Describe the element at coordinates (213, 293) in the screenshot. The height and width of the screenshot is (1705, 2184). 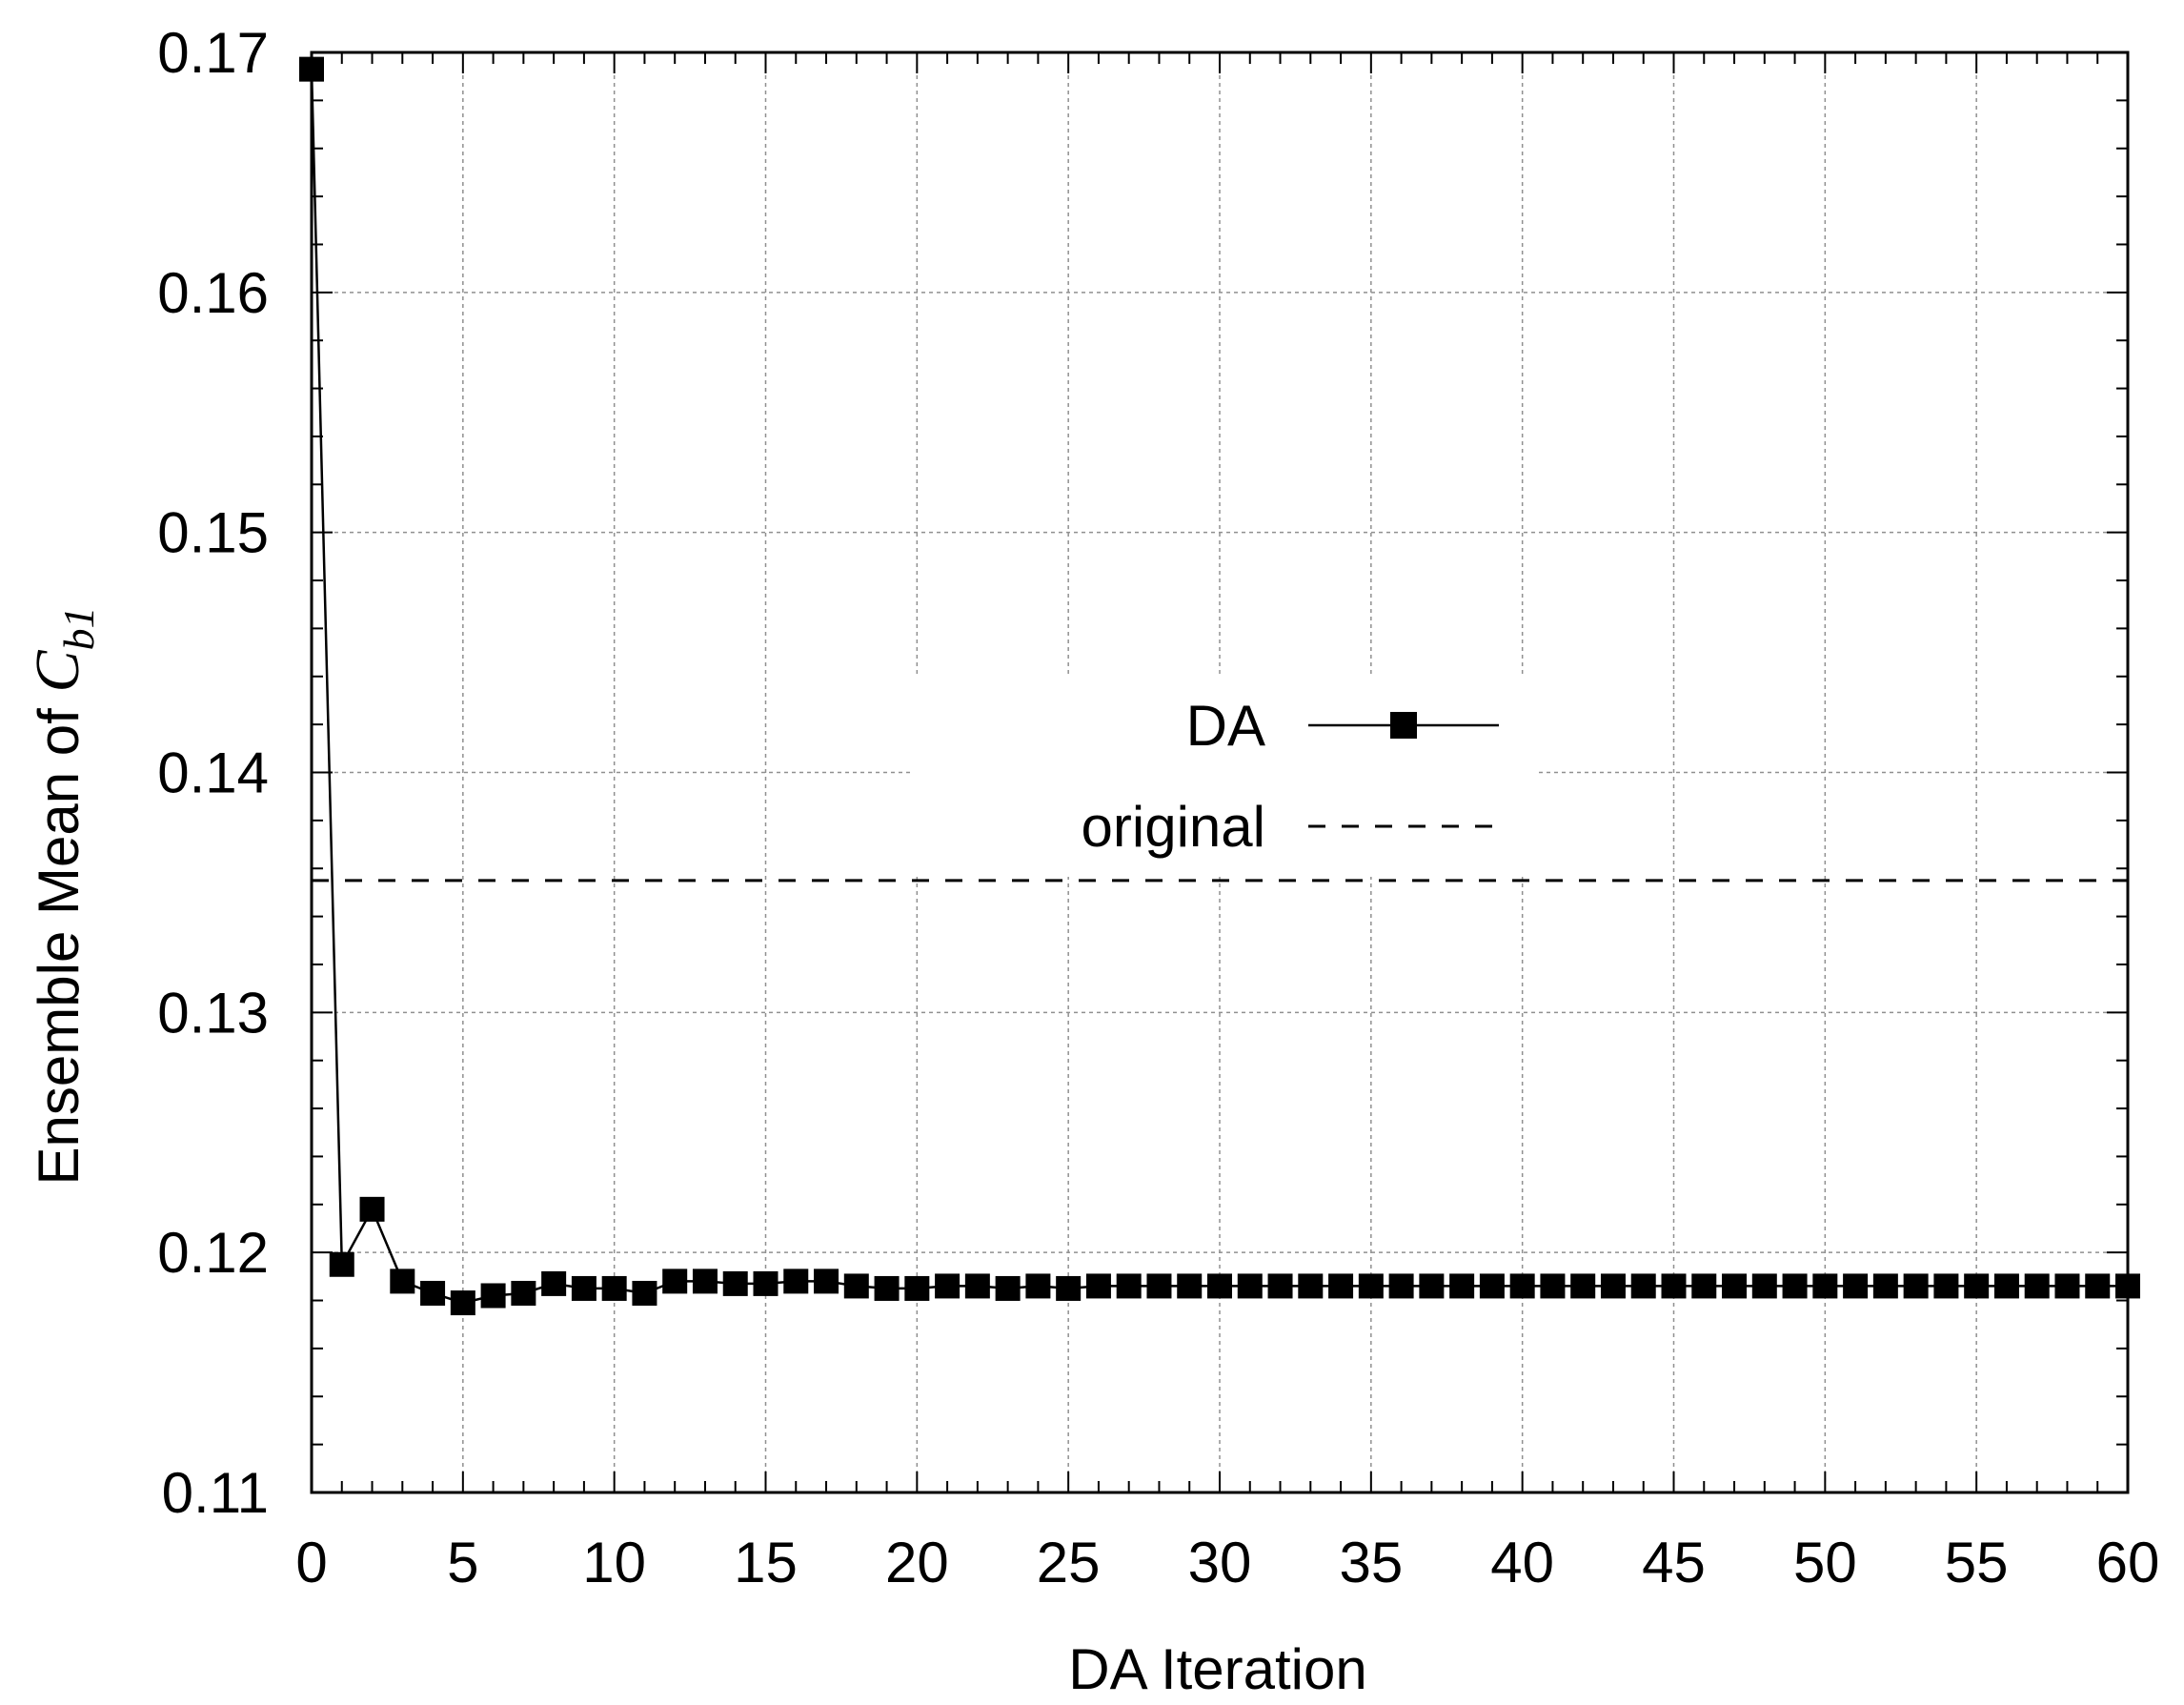
I see `y-tick-label: 0.16` at that location.